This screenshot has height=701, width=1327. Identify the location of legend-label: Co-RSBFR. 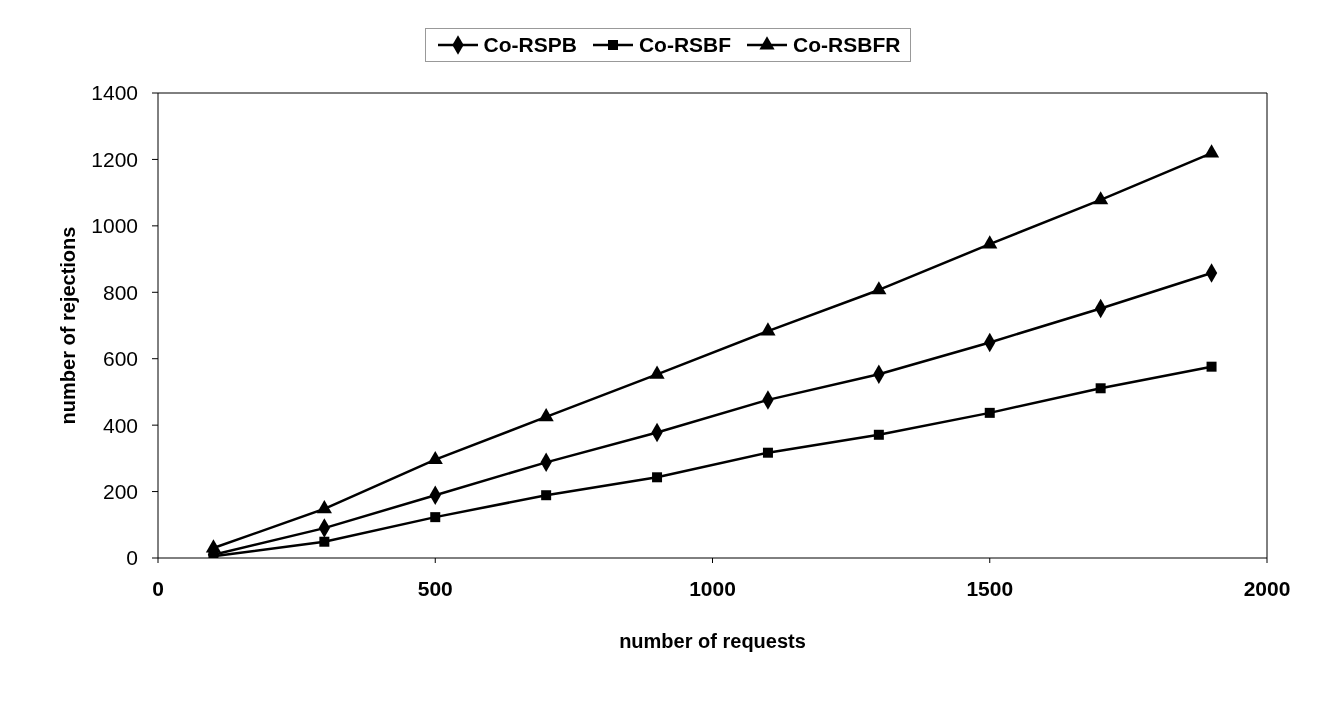
(847, 45).